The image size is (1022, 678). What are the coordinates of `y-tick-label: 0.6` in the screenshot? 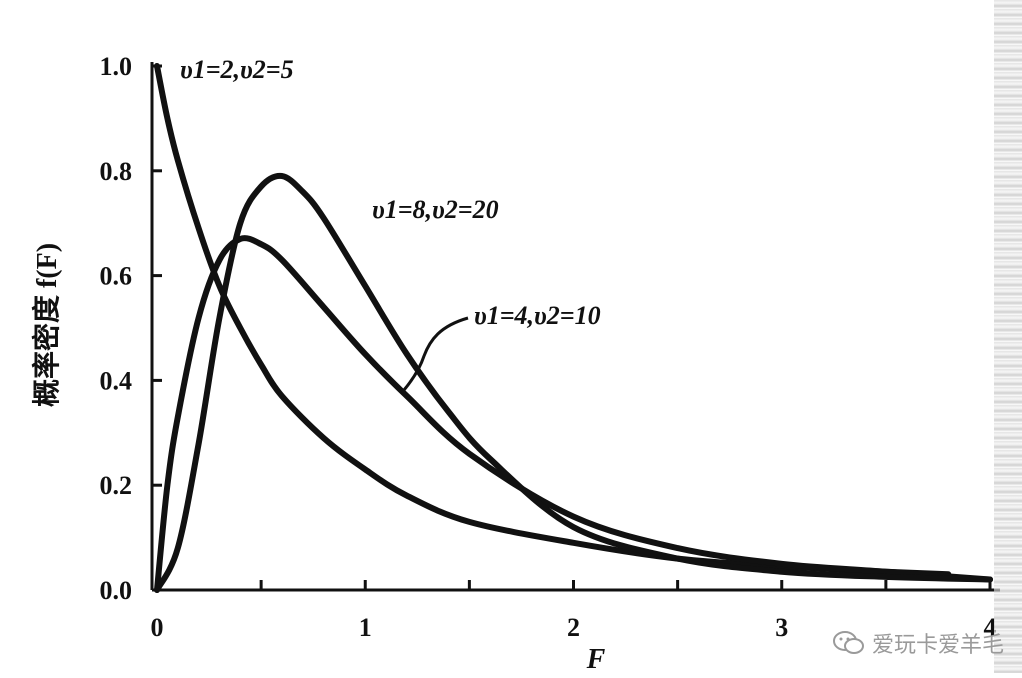 It's located at (116, 276).